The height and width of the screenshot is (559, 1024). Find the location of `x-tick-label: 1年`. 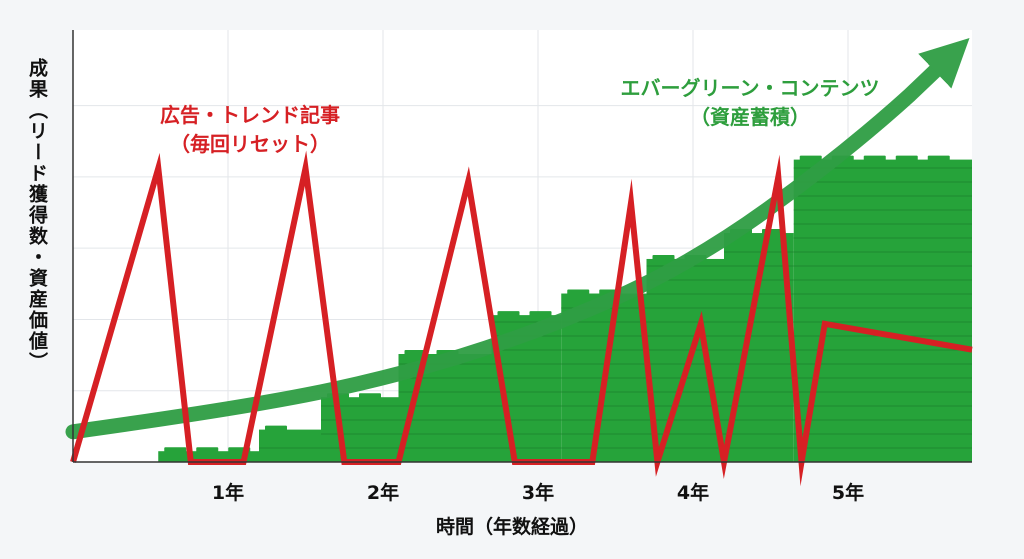

x-tick-label: 1年 is located at coordinates (228, 492).